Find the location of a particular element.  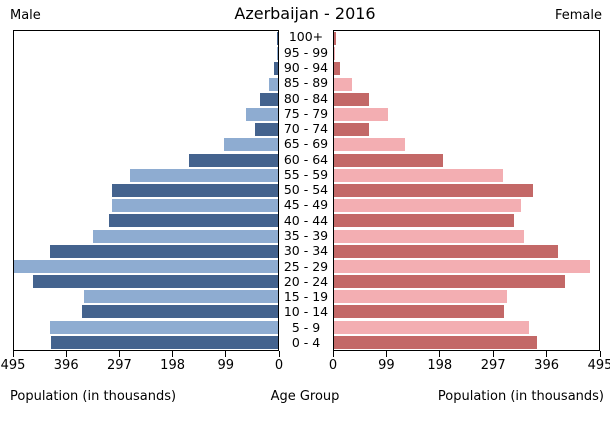

age-label-75-79: 75 - 79 is located at coordinates (306, 113).